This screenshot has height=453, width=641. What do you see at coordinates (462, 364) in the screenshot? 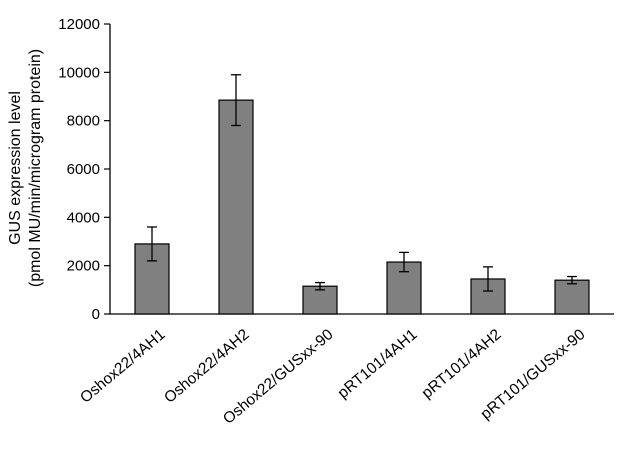
I see `x-tick-label: pRT101/4AH2` at bounding box center [462, 364].